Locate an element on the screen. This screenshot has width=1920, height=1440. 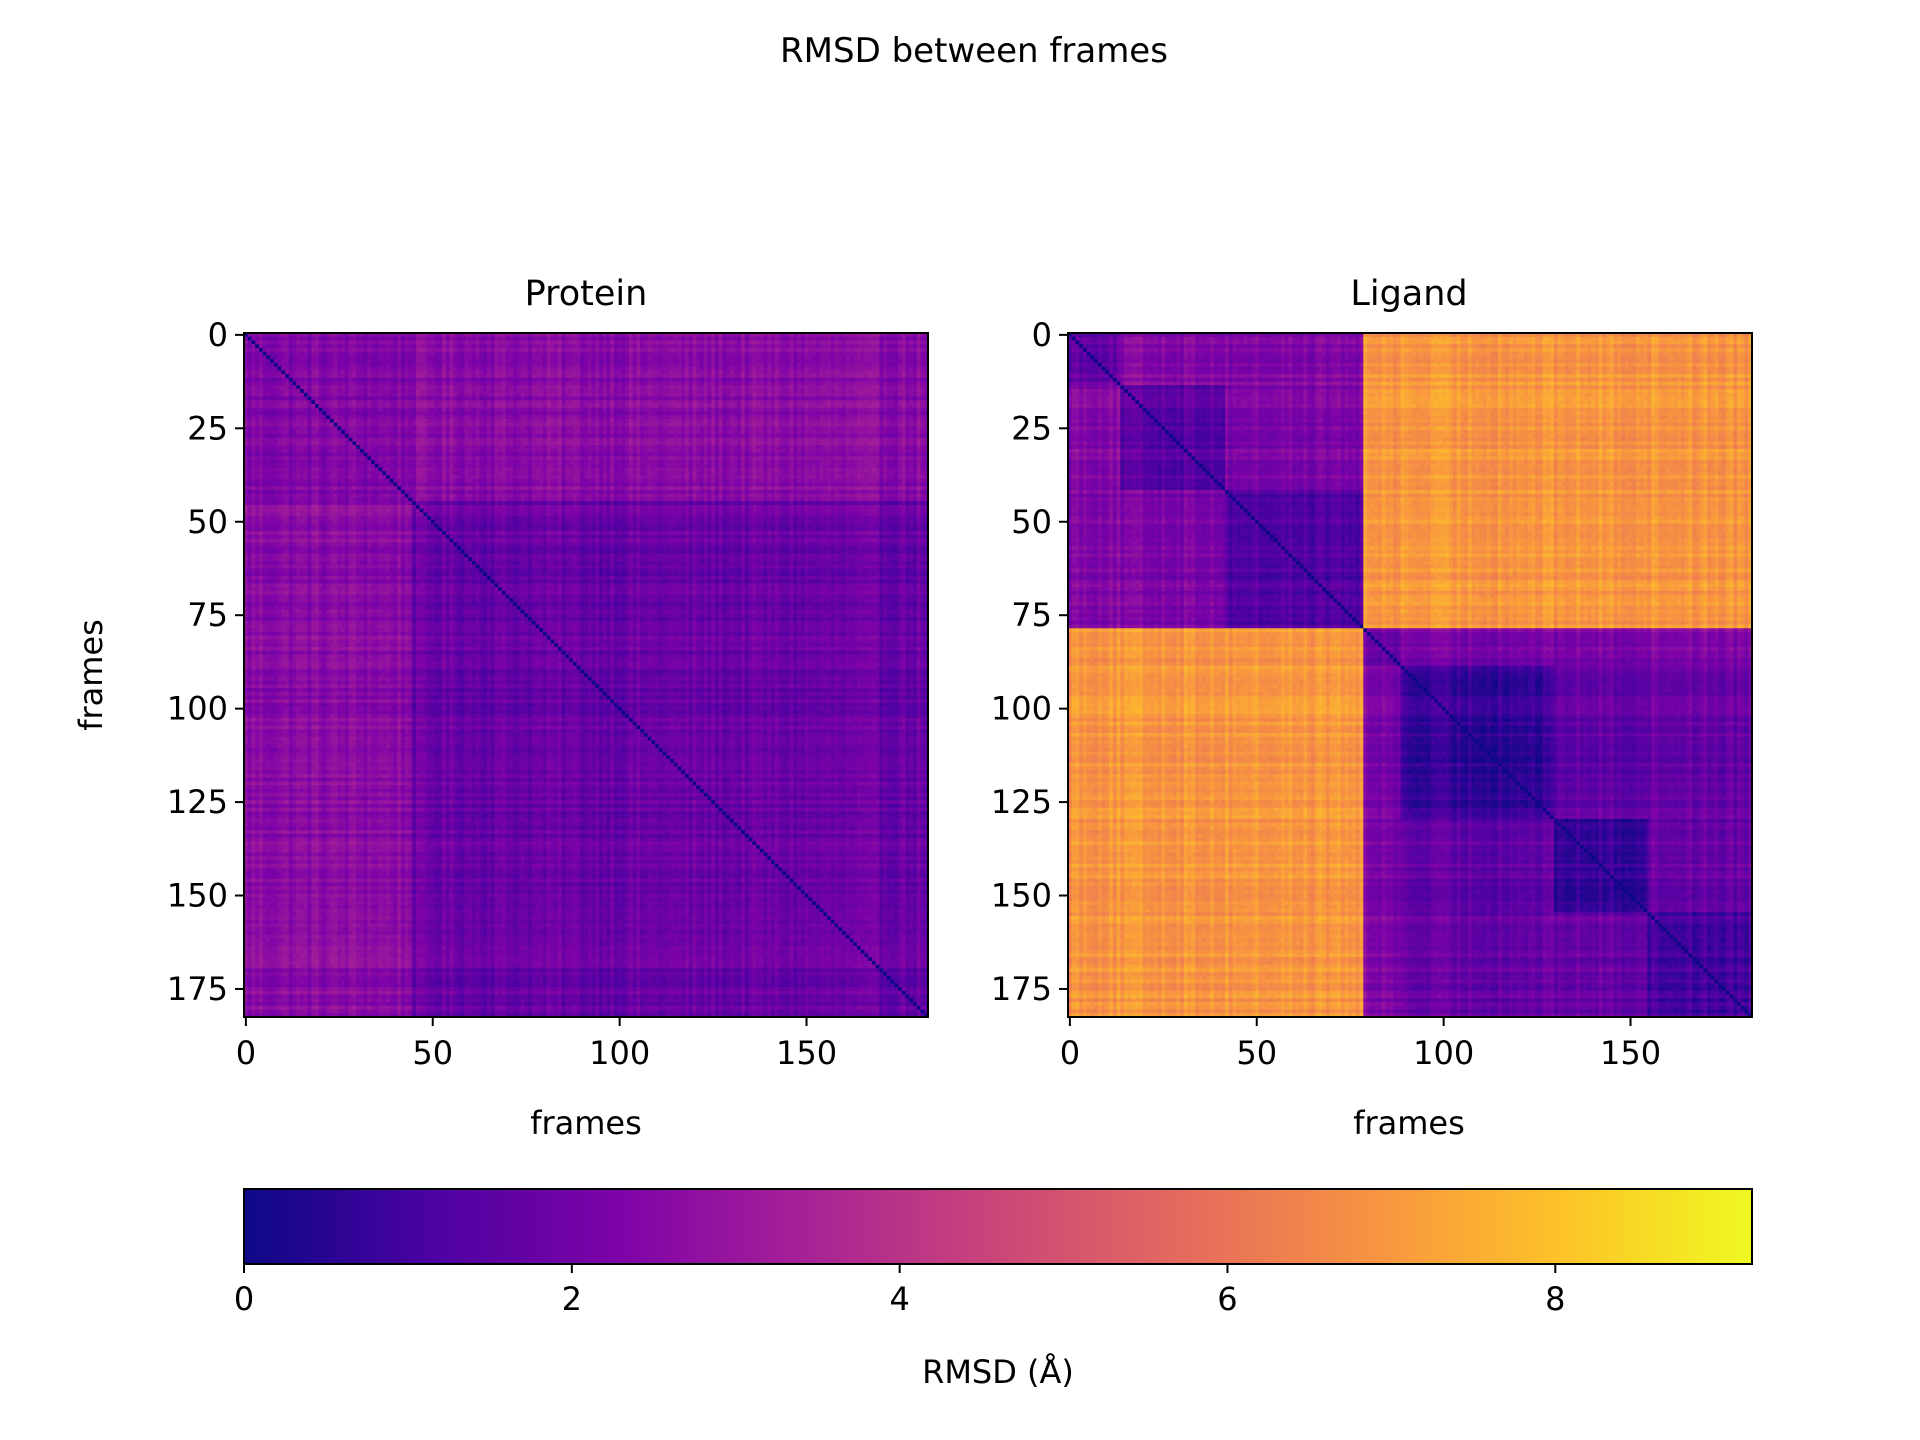
ligand-xlabel: frames is located at coordinates (1409, 1123).